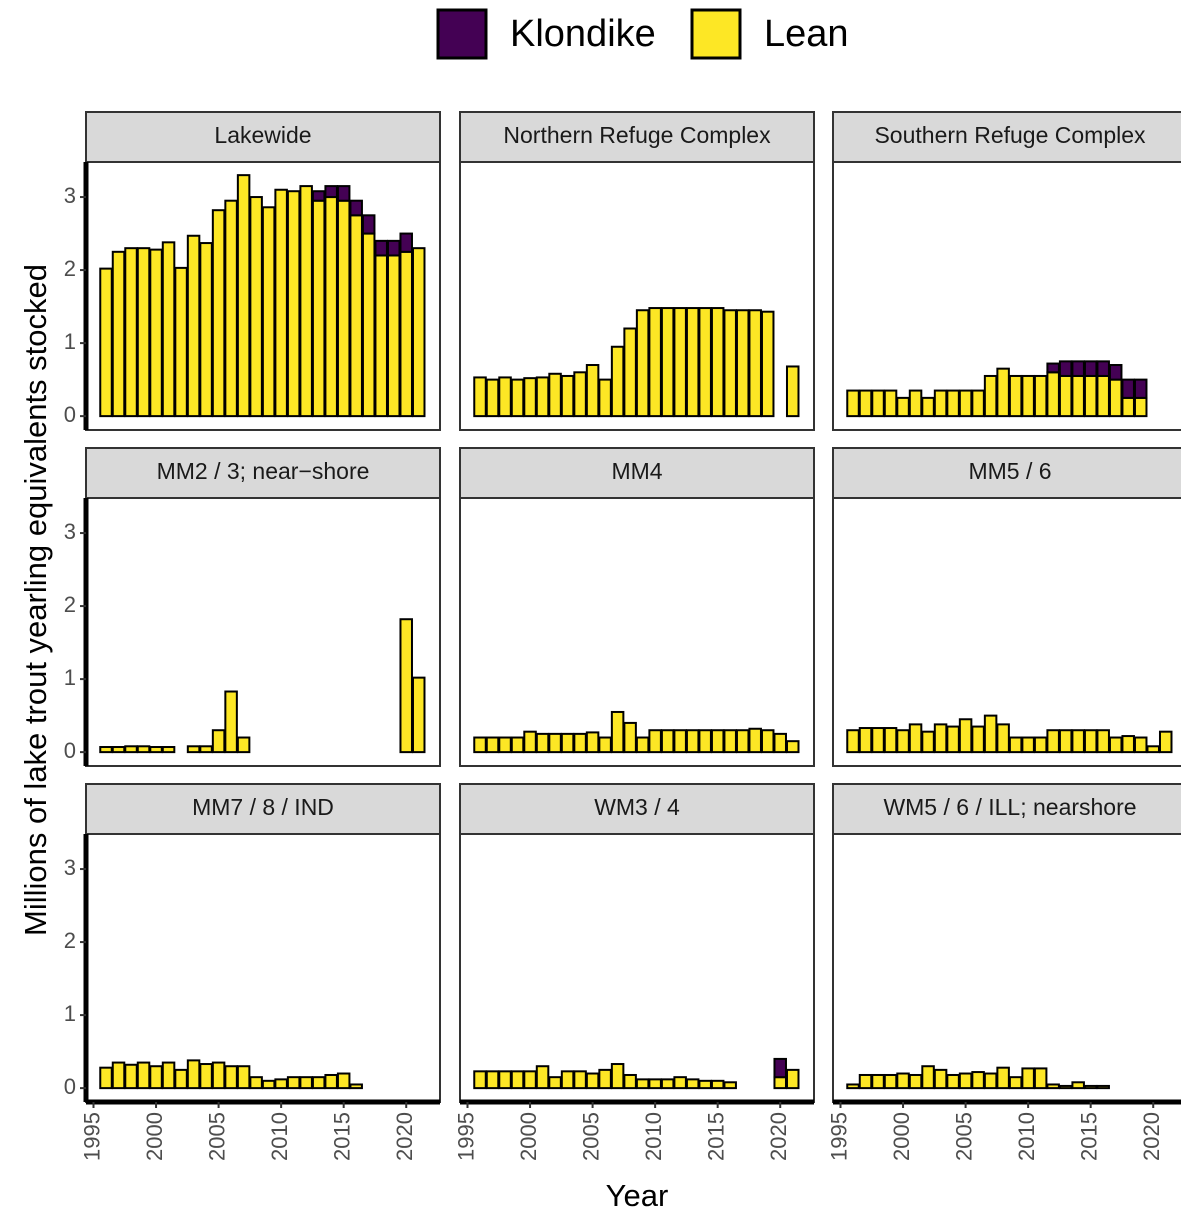 This screenshot has width=1181, height=1218. Describe the element at coordinates (1009, 471) in the screenshot. I see `panel-title: MM5 / 6` at that location.